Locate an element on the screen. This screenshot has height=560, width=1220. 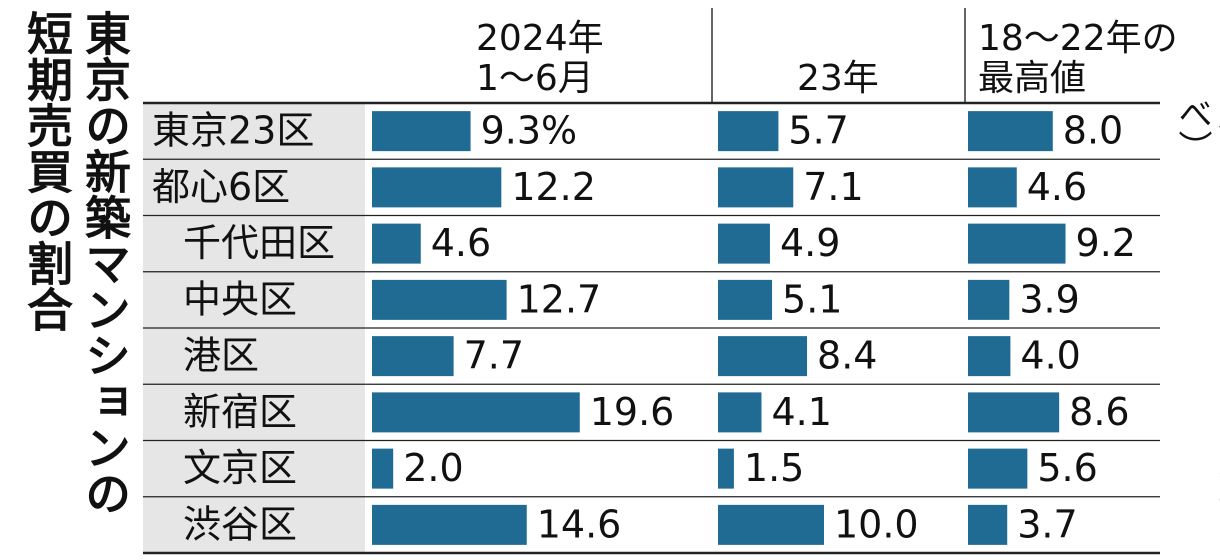
value-label: 10.0 is located at coordinates (876, 524).